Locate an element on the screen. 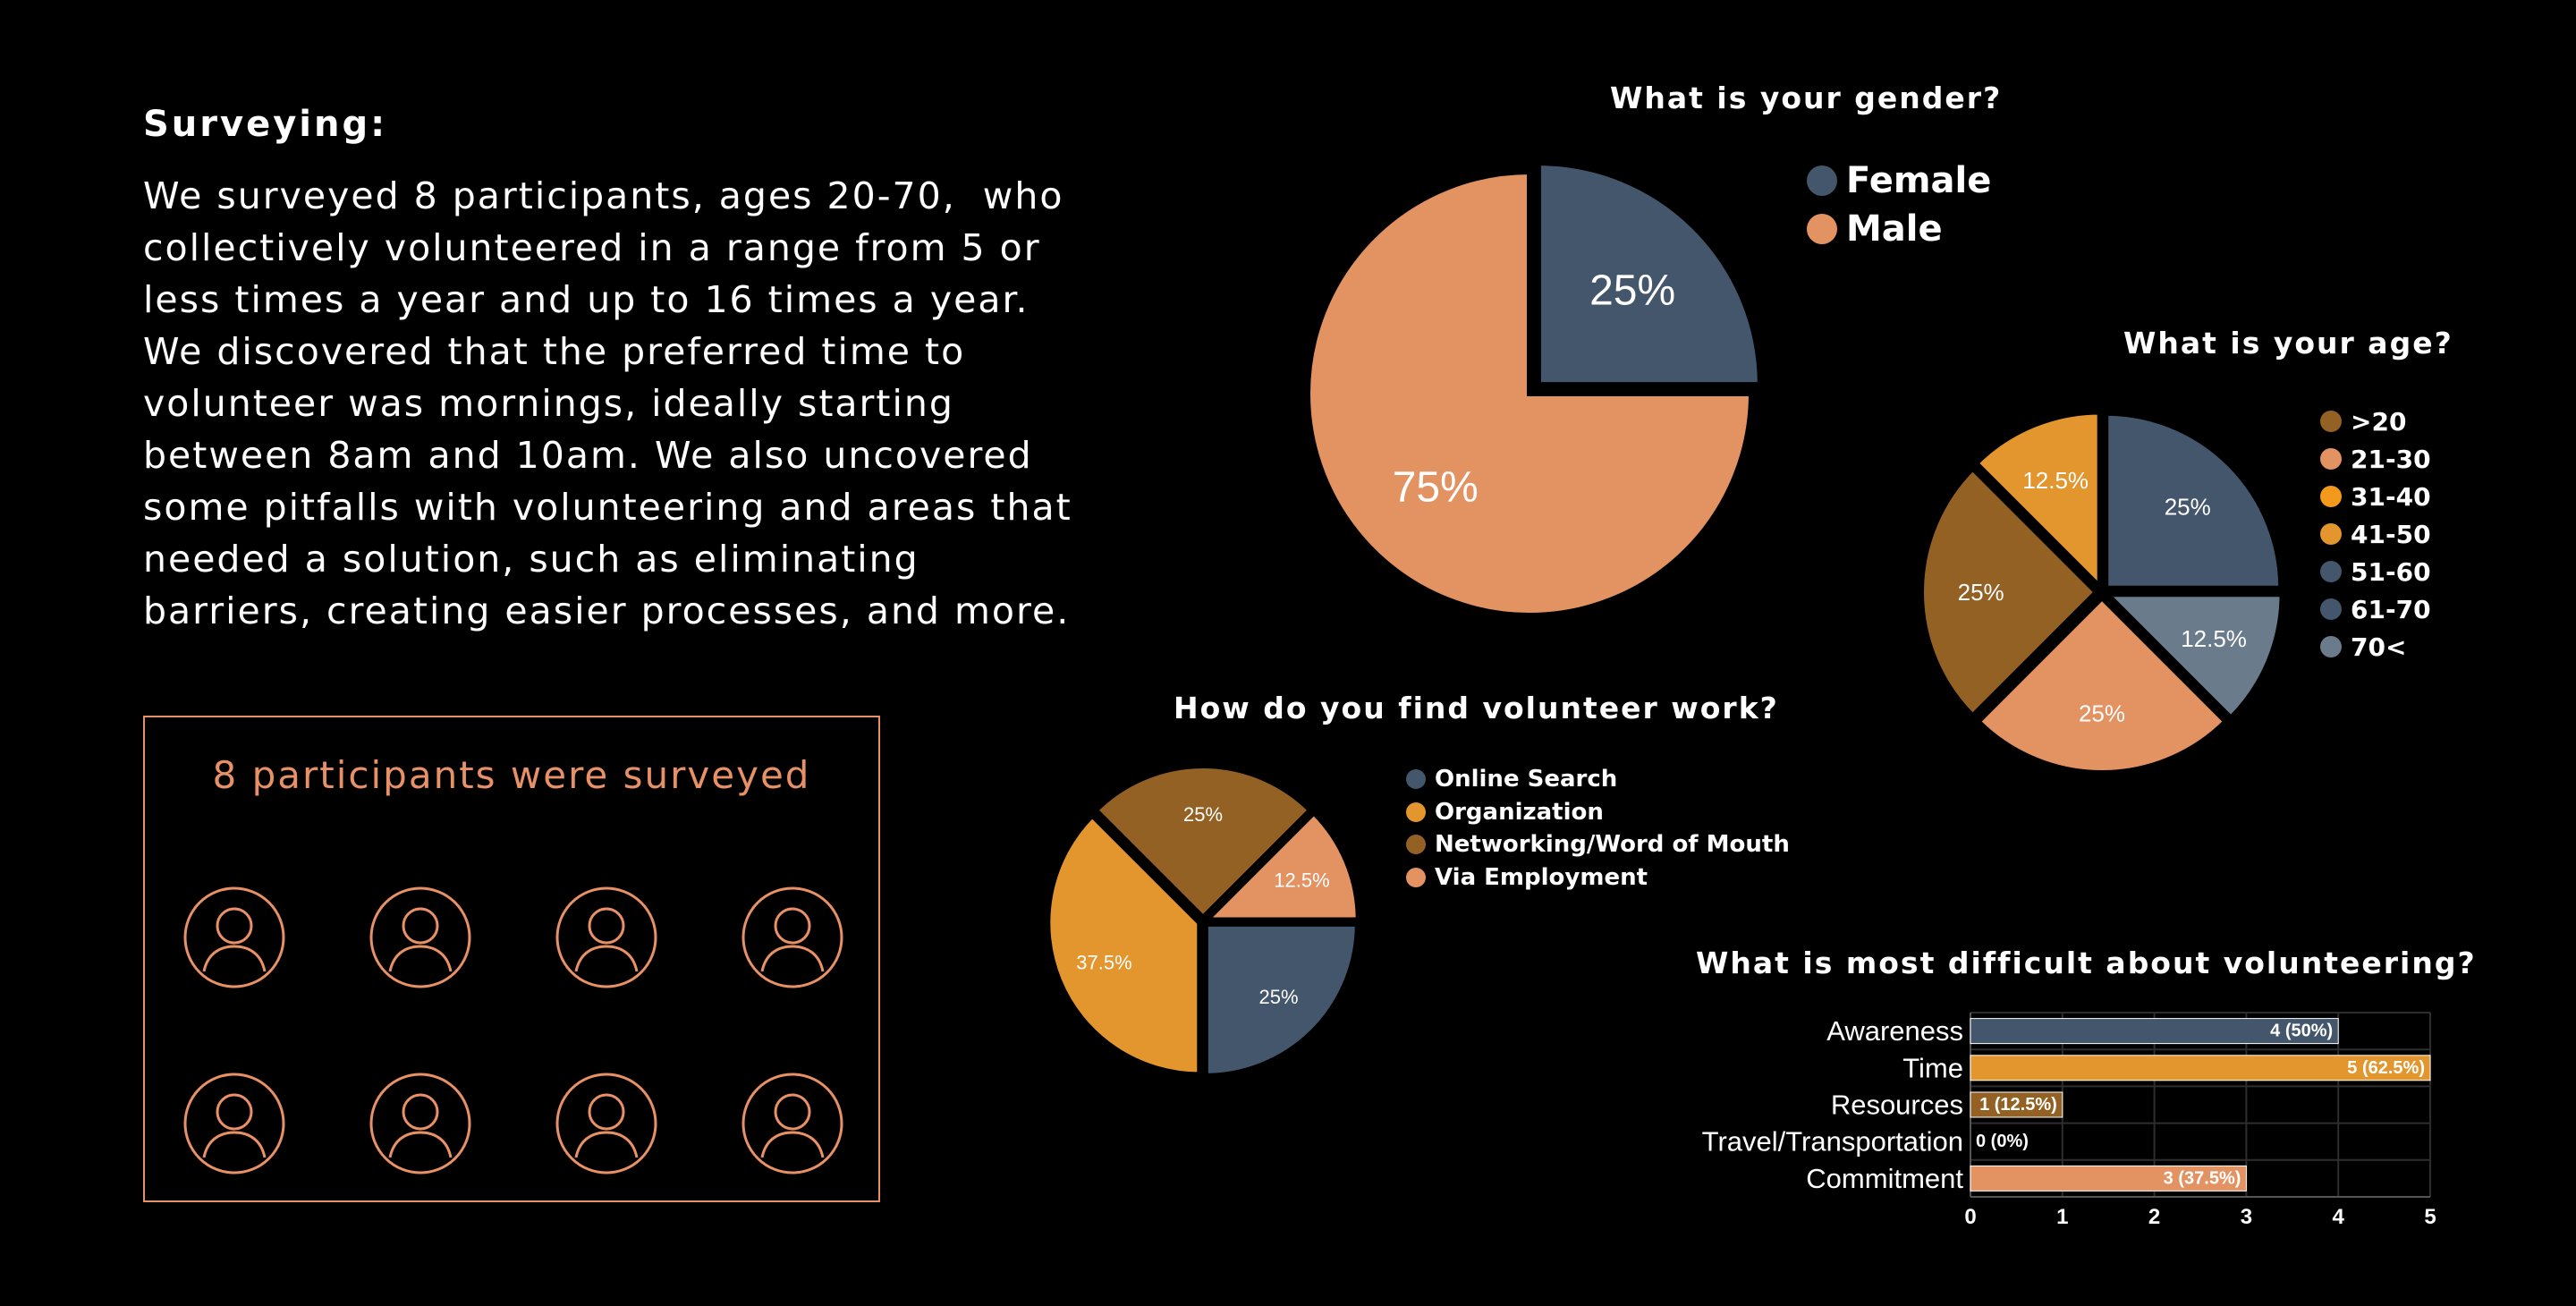 The width and height of the screenshot is (2576, 1306). pie-slice-label: 75% is located at coordinates (1436, 488).